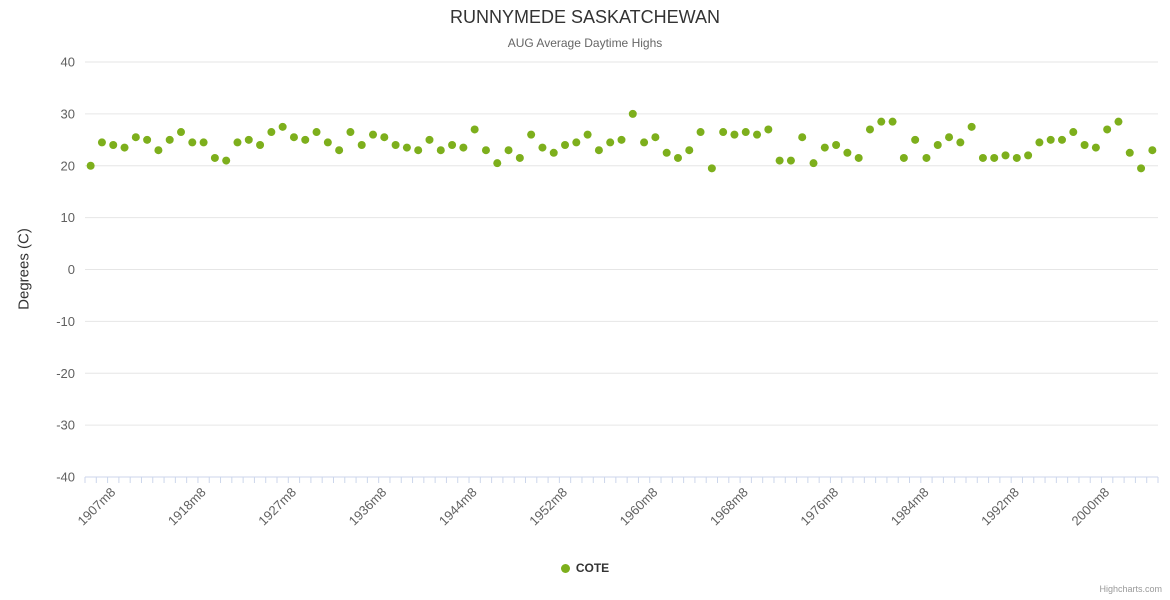 The height and width of the screenshot is (600, 1170). I want to click on legend-item-cote: COTE, so click(585, 568).